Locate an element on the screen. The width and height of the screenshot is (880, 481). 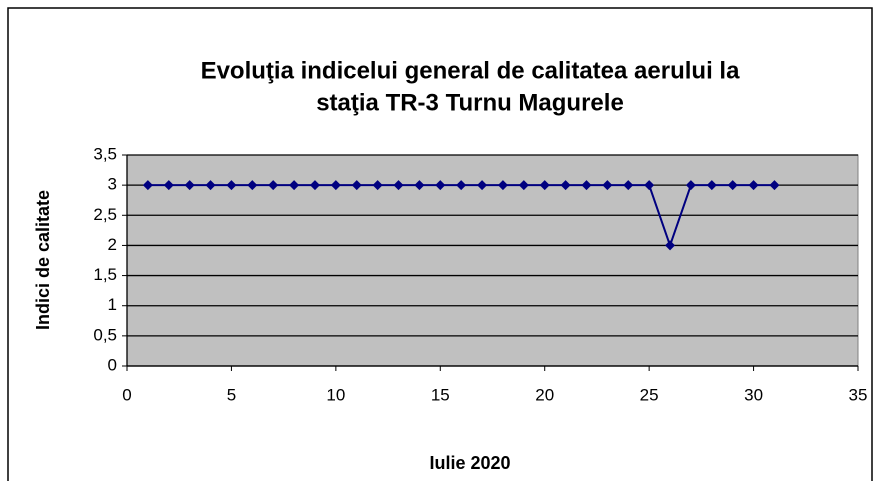
x-tick-label: 15 is located at coordinates (440, 394).